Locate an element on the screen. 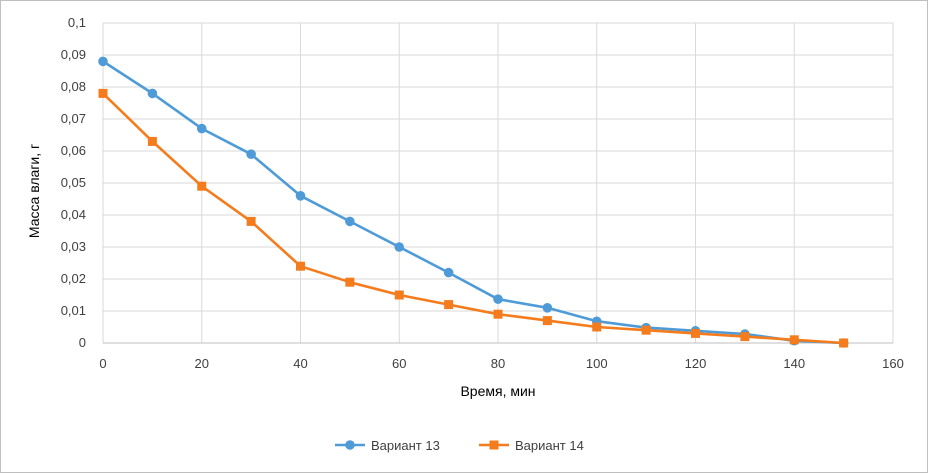 This screenshot has width=928, height=474. y-tick-label: 0,09 is located at coordinates (73, 54).